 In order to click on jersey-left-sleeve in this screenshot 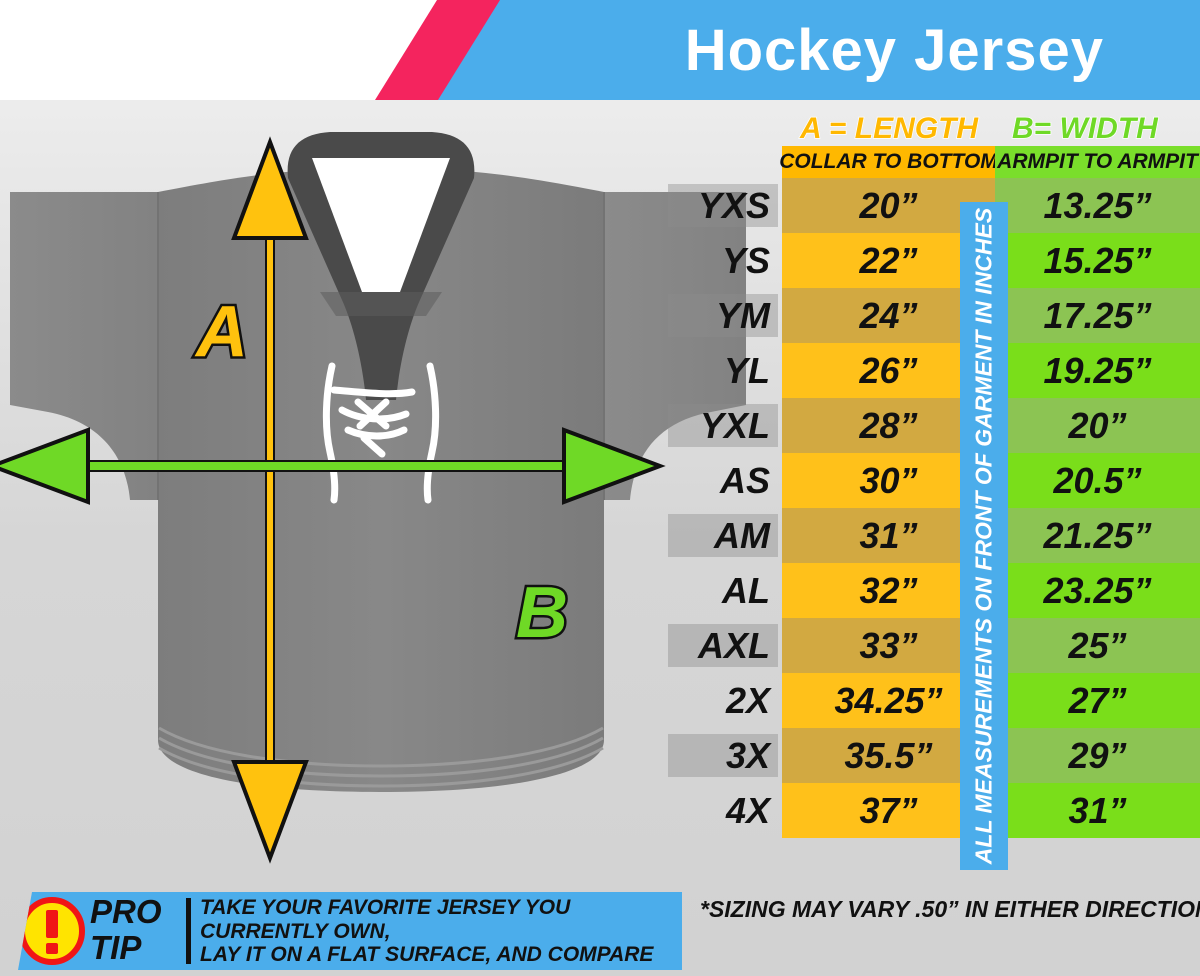, I will do `click(84, 346)`.